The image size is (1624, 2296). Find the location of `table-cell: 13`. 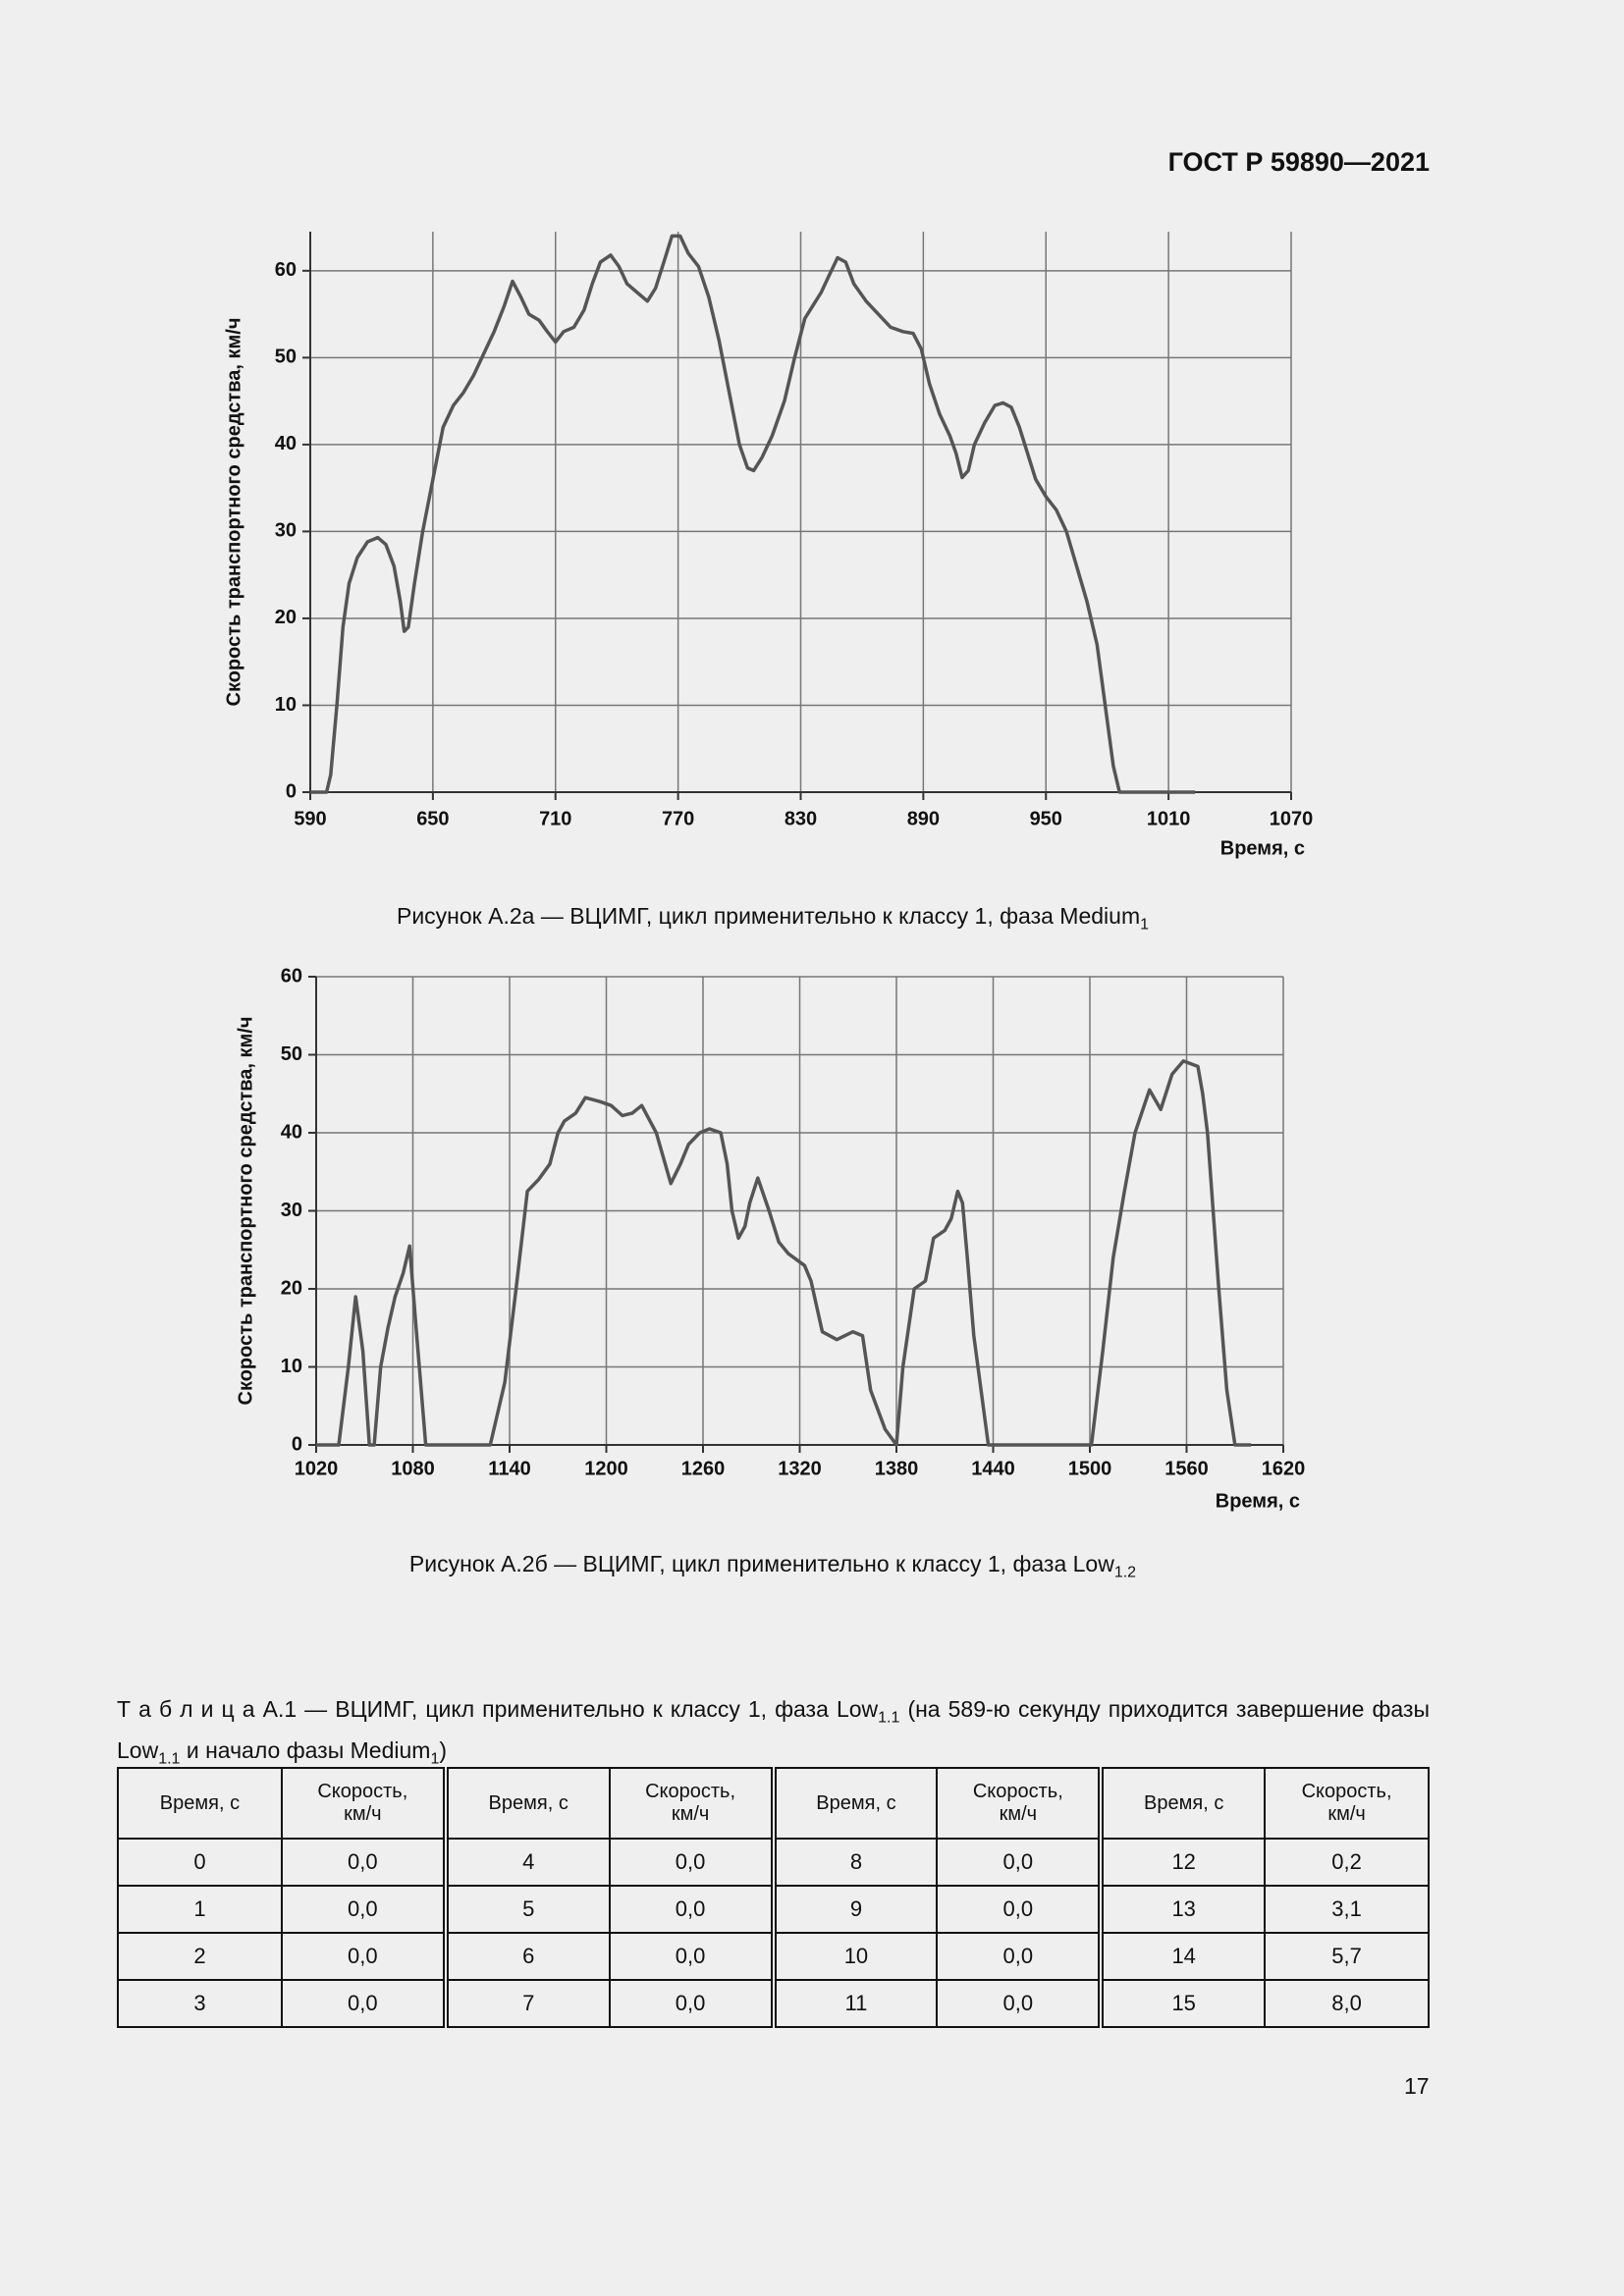

table-cell: 13 is located at coordinates (1182, 1909).